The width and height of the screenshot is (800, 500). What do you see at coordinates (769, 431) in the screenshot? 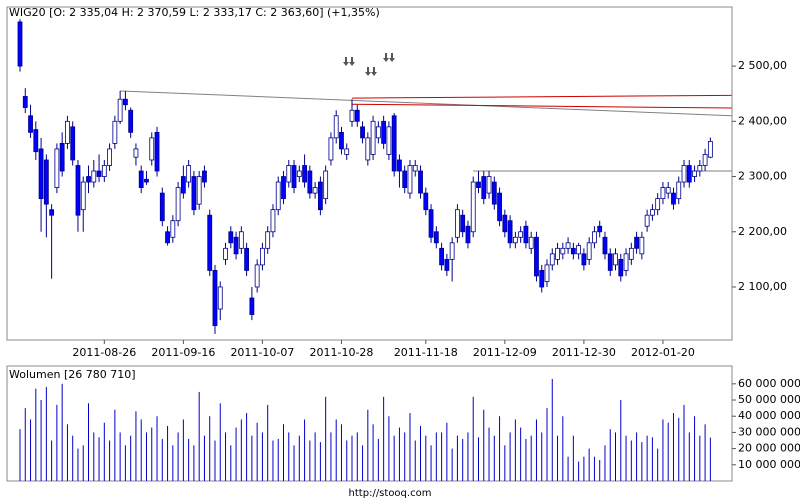
I see `y2-tick-label: 30 000 000` at bounding box center [769, 431].